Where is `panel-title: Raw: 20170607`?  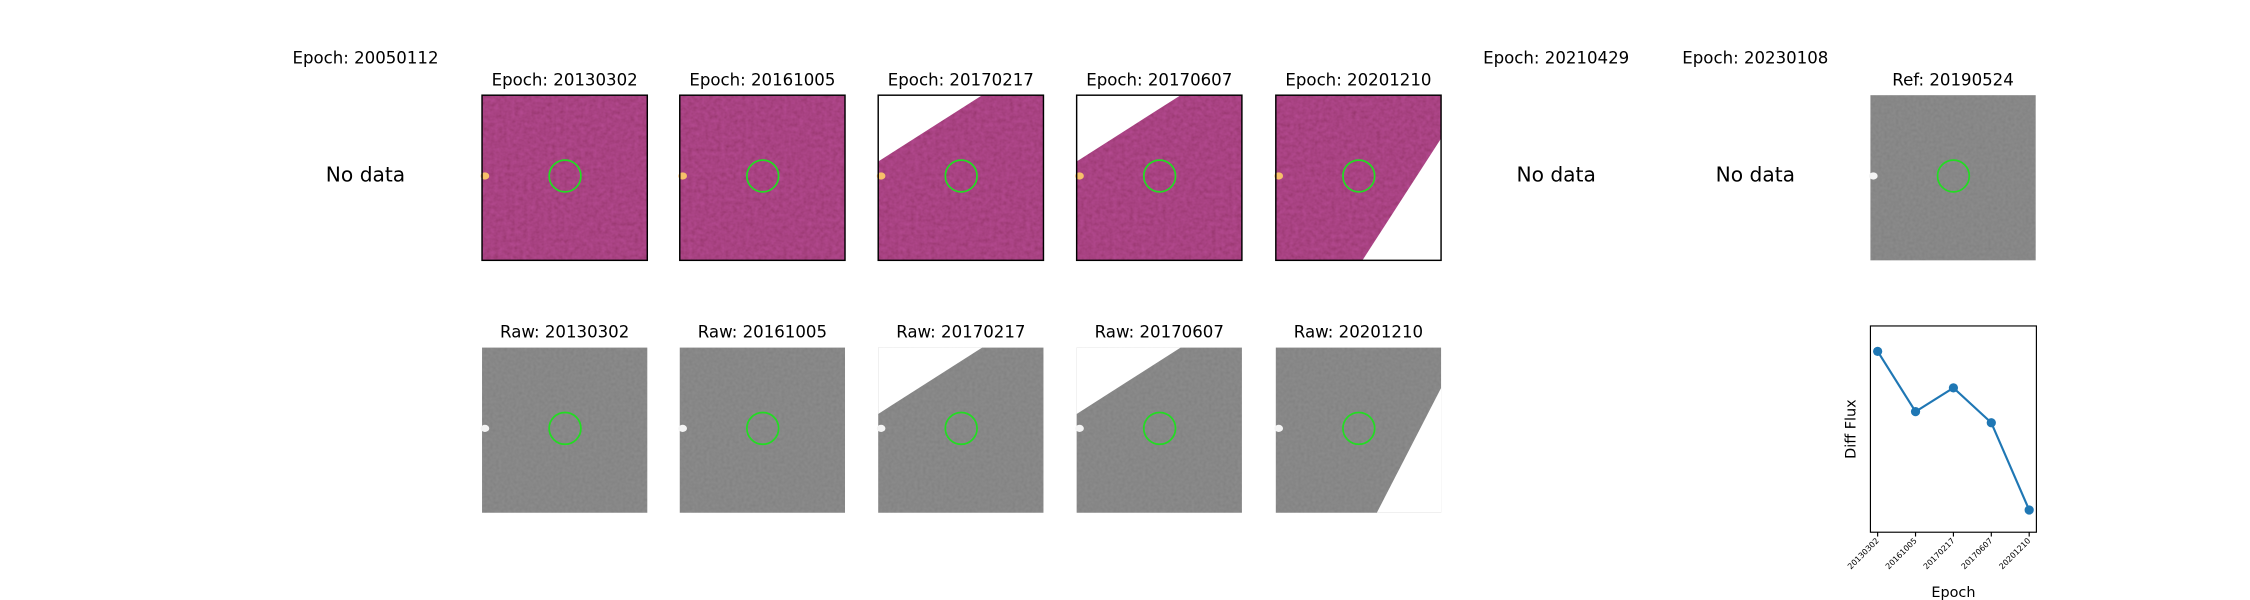
panel-title: Raw: 20170607 is located at coordinates (1159, 332).